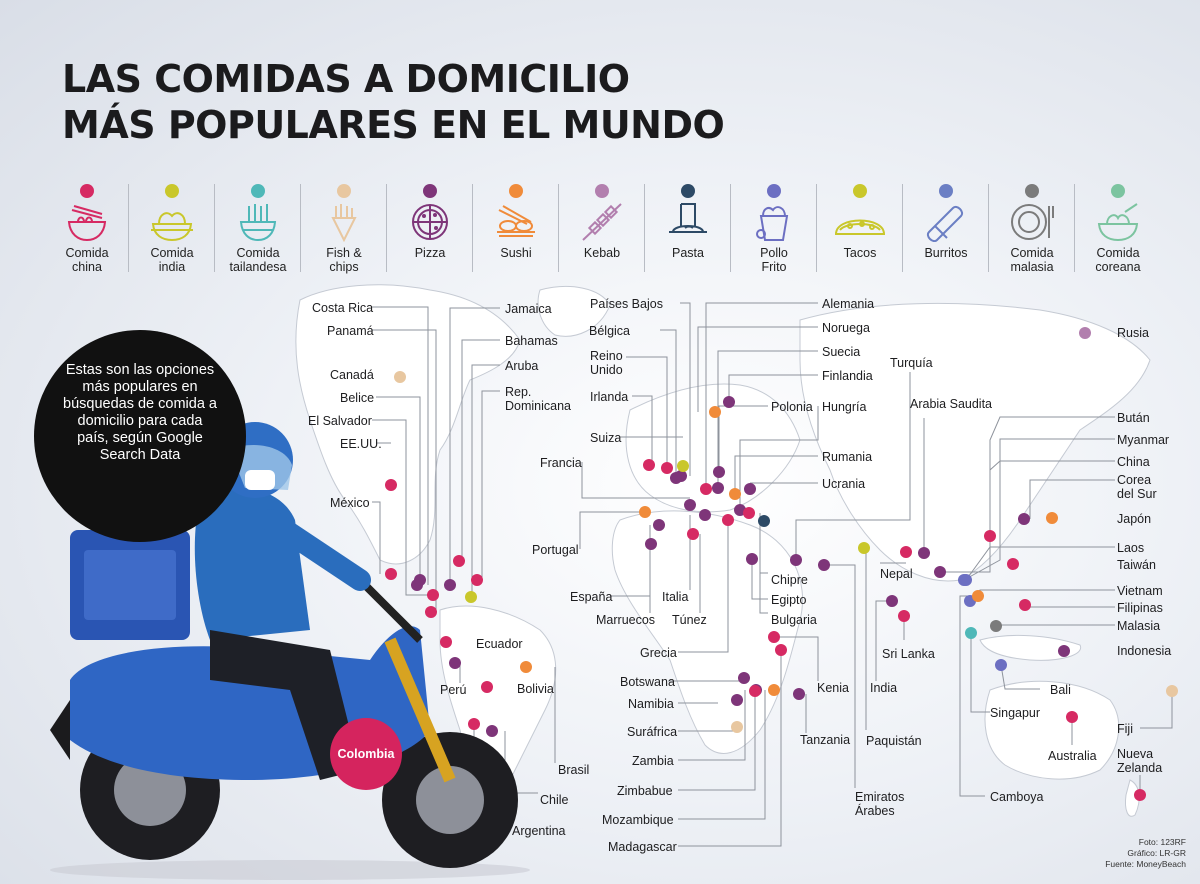 The height and width of the screenshot is (884, 1200). I want to click on country-label: Zimbabue, so click(645, 791).